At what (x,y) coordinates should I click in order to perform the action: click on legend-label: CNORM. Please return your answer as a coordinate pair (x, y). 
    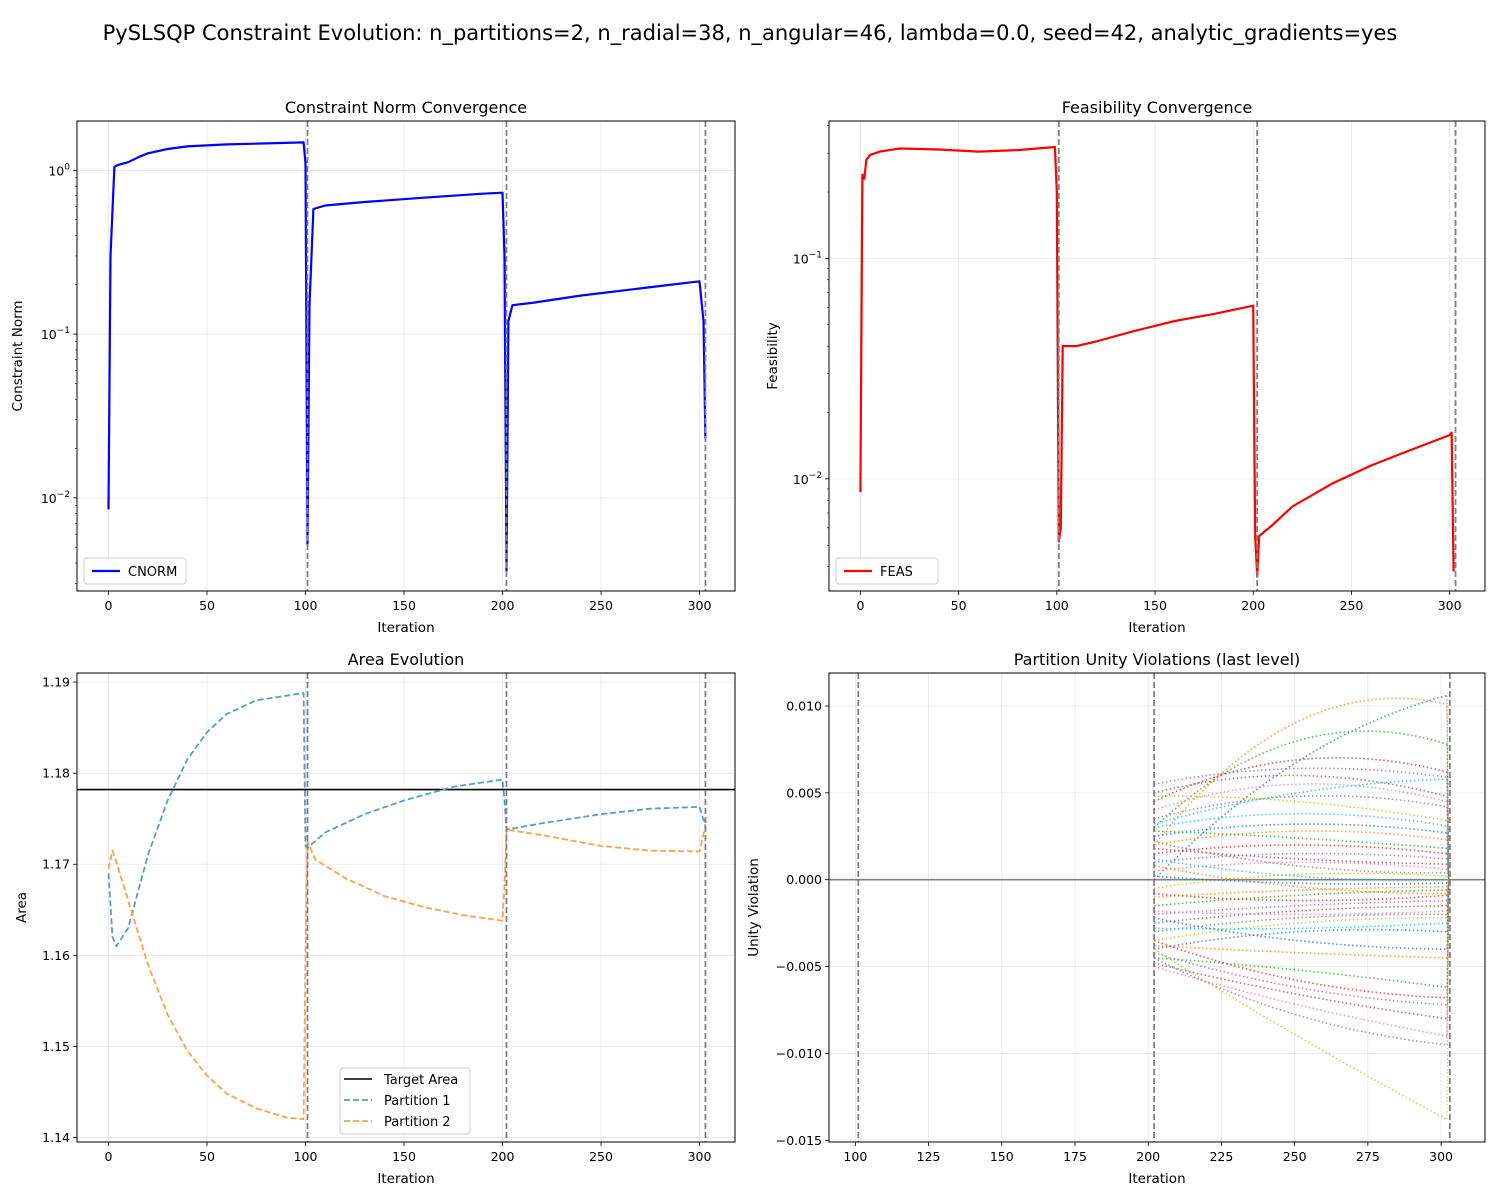
    Looking at the image, I should click on (152, 572).